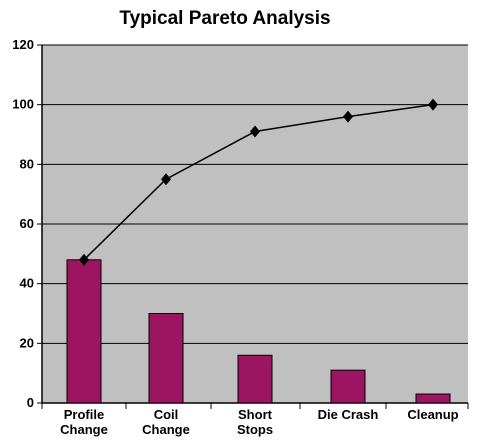 The height and width of the screenshot is (440, 500). I want to click on chart-title: Typical Pareto Analysis, so click(224, 18).